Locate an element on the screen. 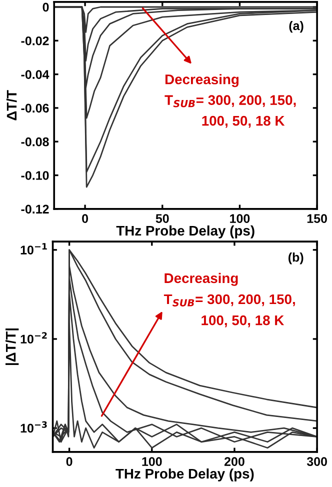 The width and height of the screenshot is (332, 487). y-tick-label: 0 is located at coordinates (45, 7).